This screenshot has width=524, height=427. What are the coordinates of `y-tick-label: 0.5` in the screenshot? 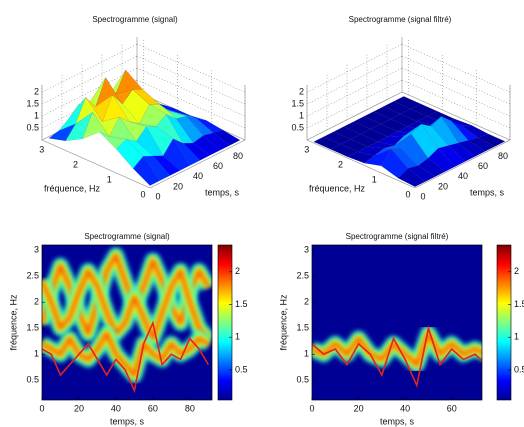 It's located at (32, 380).